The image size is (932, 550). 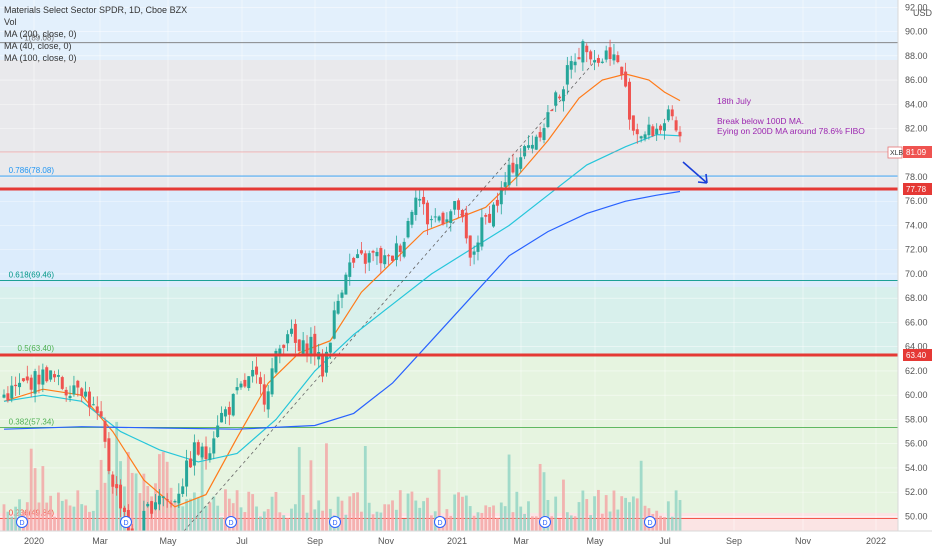 What do you see at coordinates (916, 201) in the screenshot?
I see `y-tick-label: 76.00` at bounding box center [916, 201].